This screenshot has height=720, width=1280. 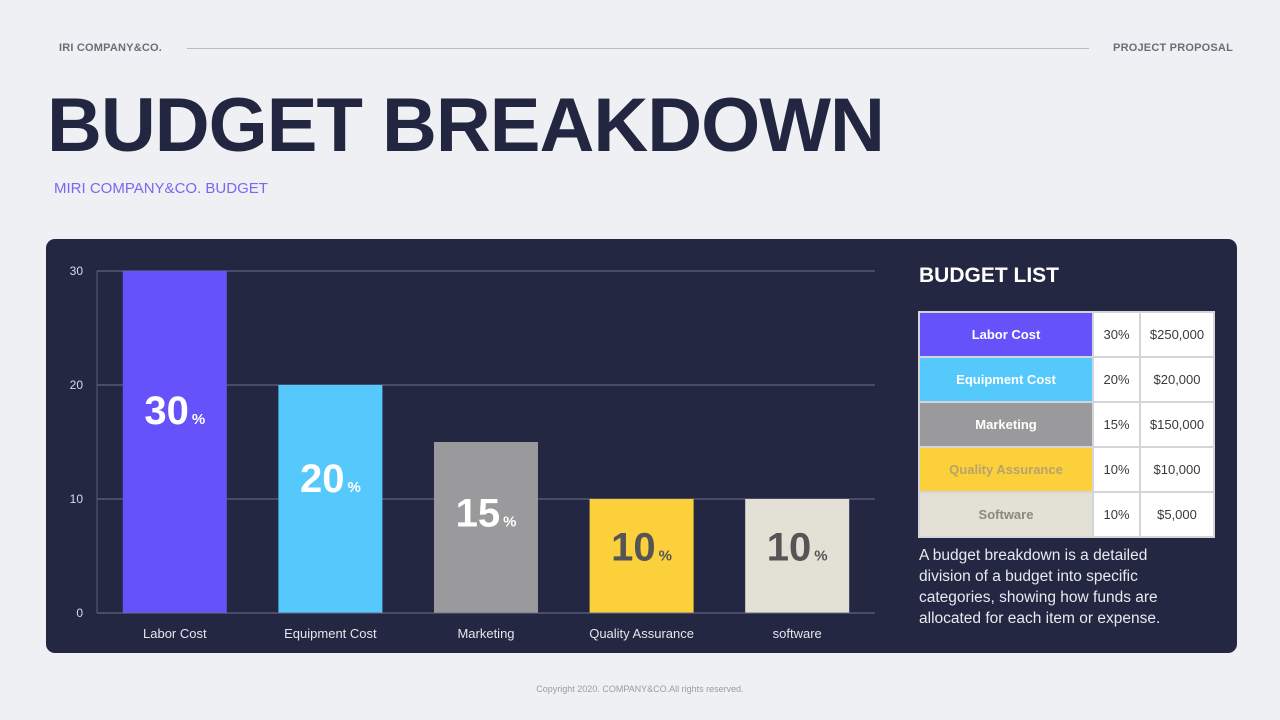 I want to click on company-name: IRI COMPANY&CO., so click(x=111, y=48).